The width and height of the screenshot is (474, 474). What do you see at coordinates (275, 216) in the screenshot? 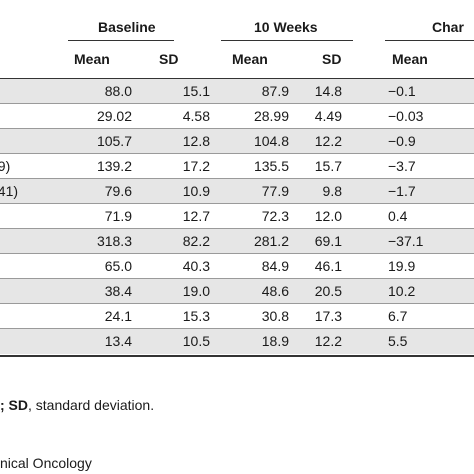
I see `10-weeks-mean-cell: 72.3` at bounding box center [275, 216].